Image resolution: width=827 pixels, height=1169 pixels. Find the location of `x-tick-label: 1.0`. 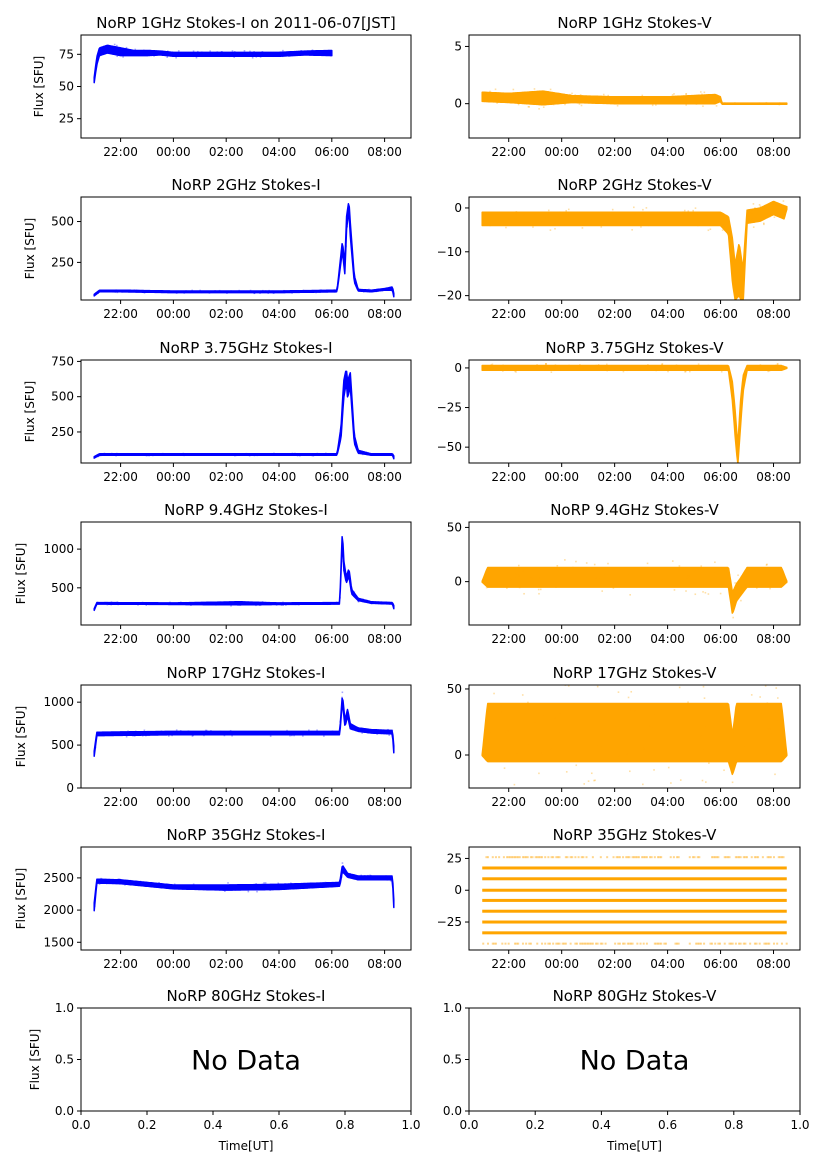

x-tick-label: 1.0 is located at coordinates (799, 1125).